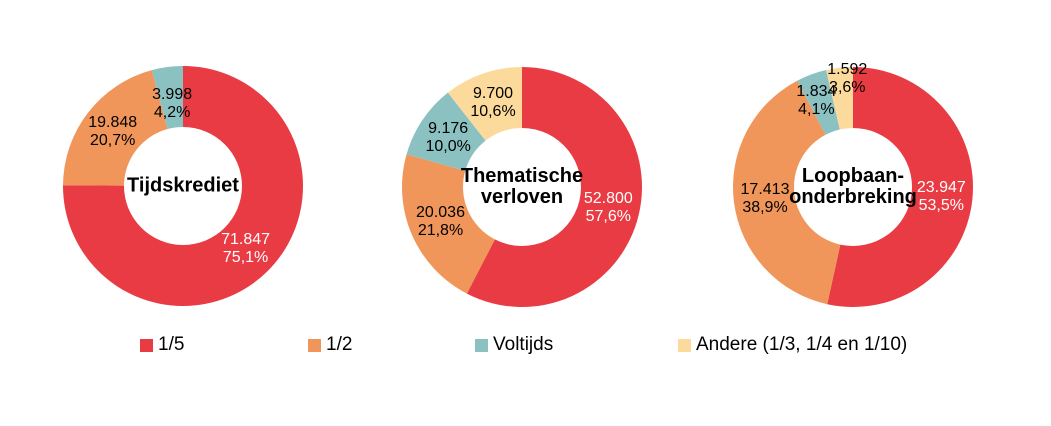  I want to click on slice-value: 9.700, so click(493, 94).